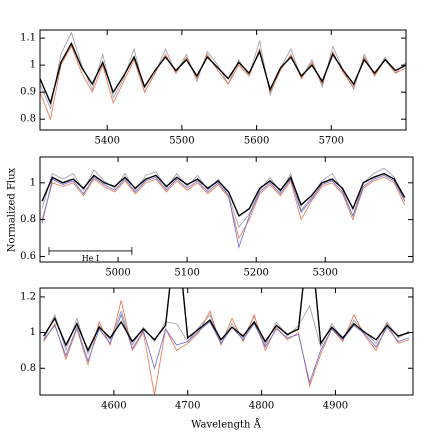  Describe the element at coordinates (90, 258) in the screenshot. I see `annotation-text: He I` at that location.